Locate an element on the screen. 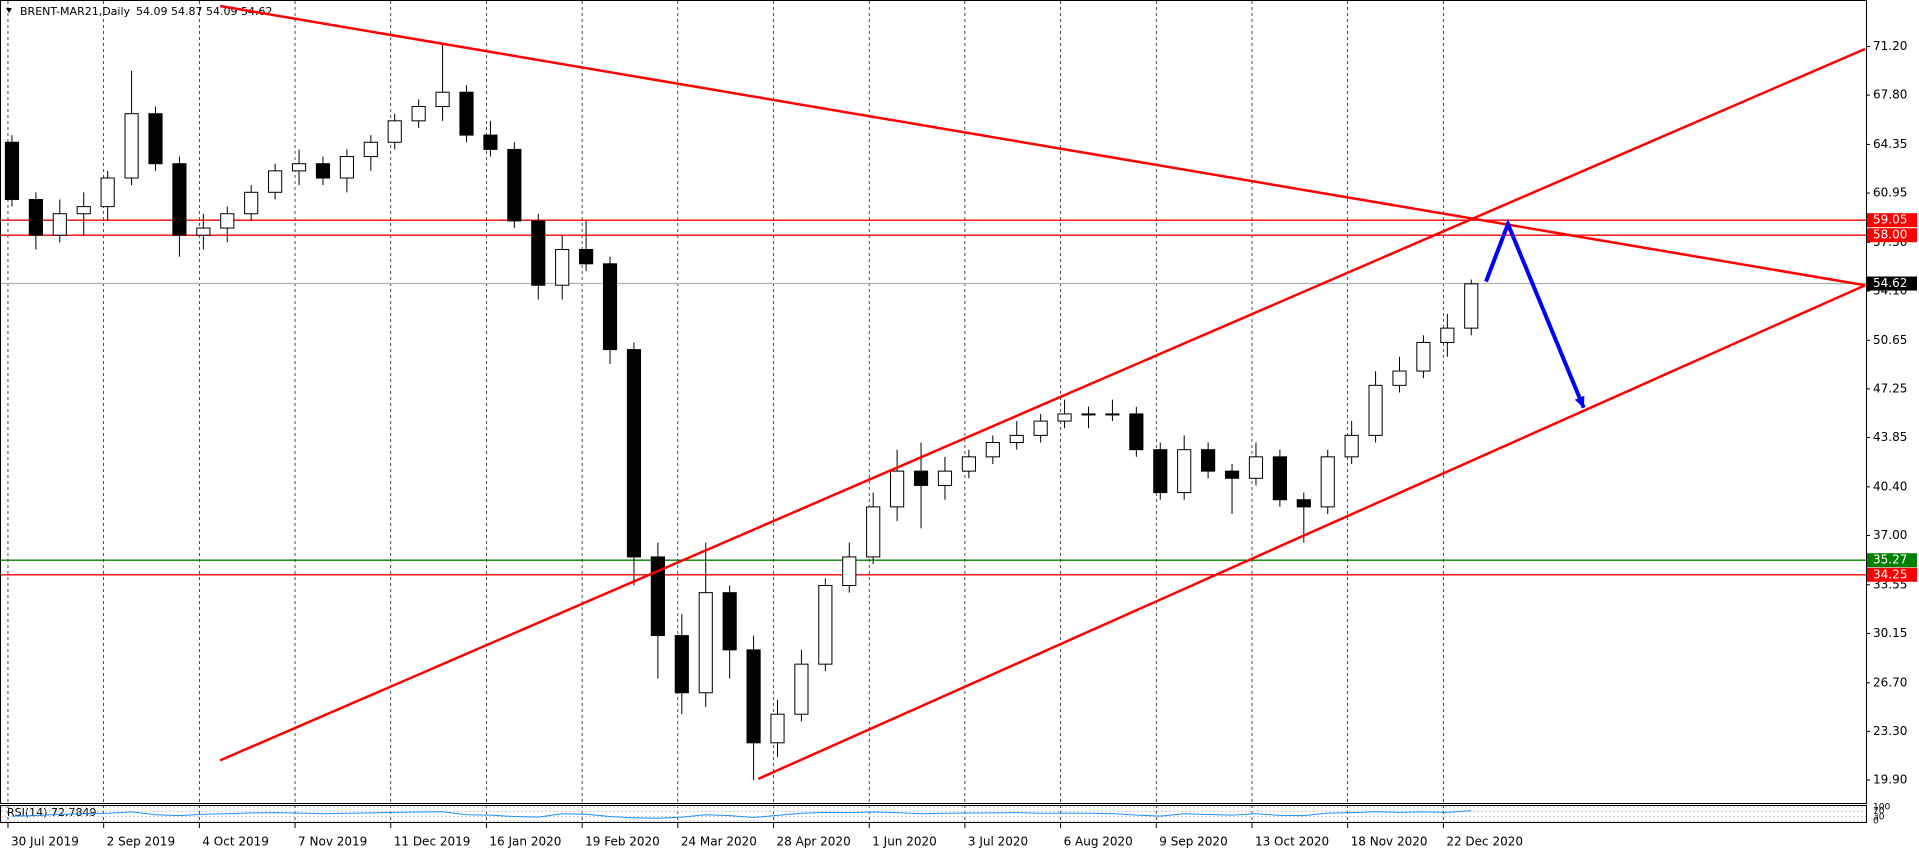  x-tick-label: 6 Aug 2020 is located at coordinates (1098, 842).